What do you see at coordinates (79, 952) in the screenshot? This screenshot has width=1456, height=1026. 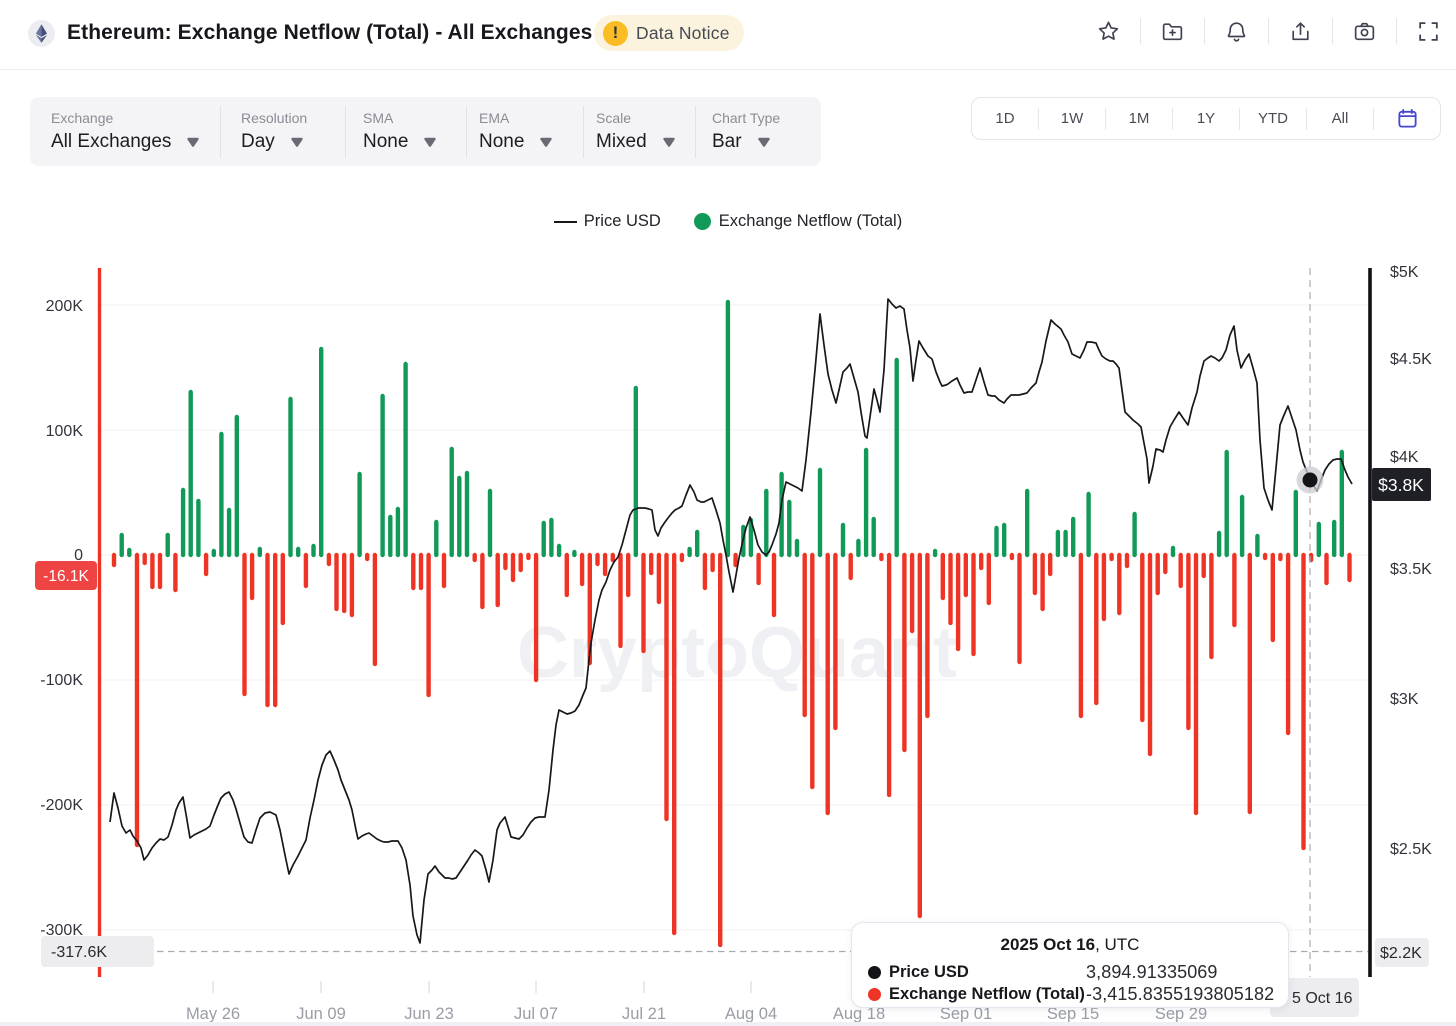 I see `svg-text: -317.6K` at bounding box center [79, 952].